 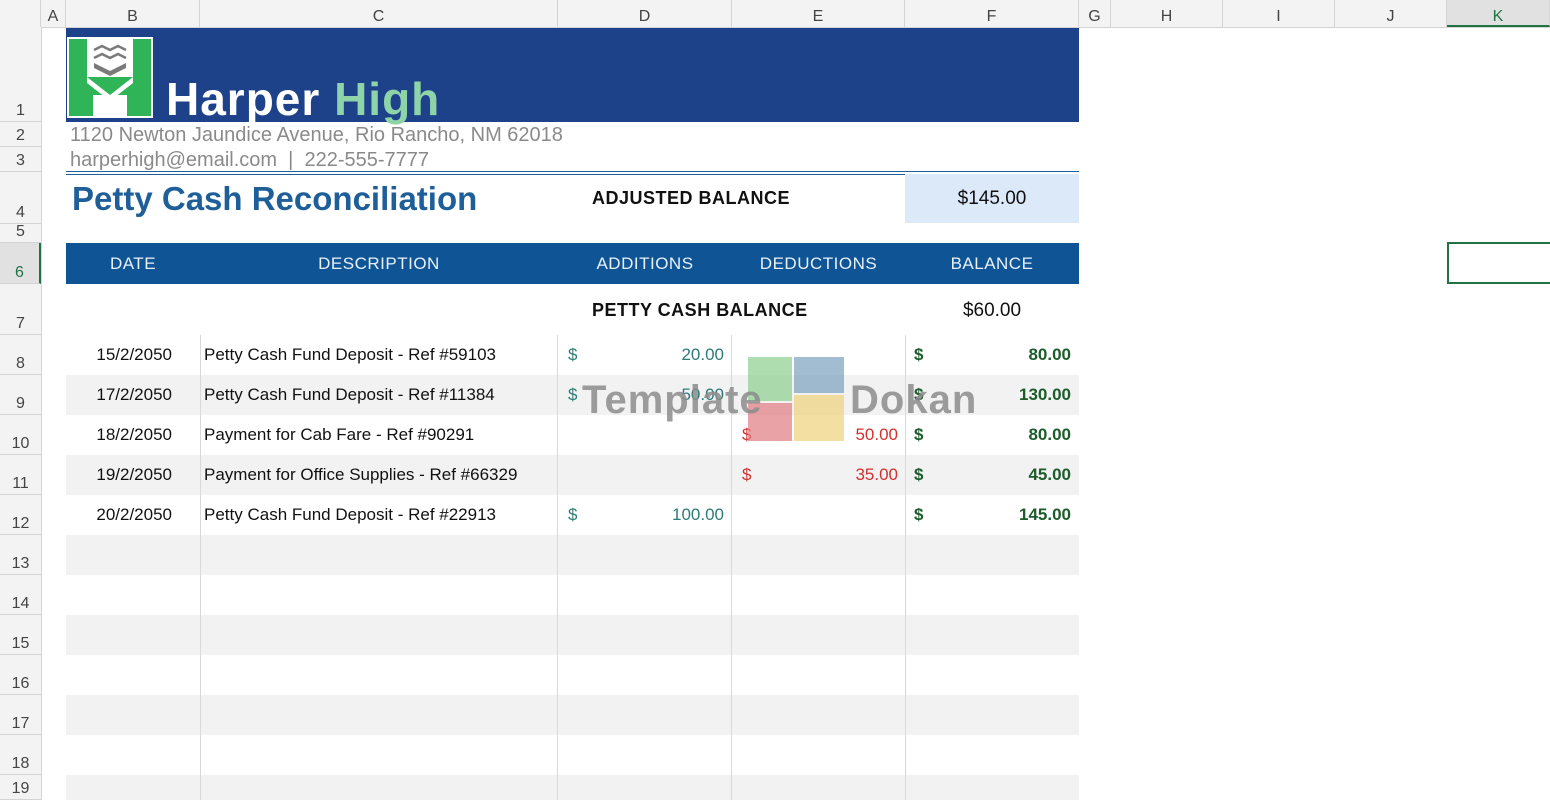 What do you see at coordinates (992, 263) in the screenshot?
I see `header-balance: BALANCE` at bounding box center [992, 263].